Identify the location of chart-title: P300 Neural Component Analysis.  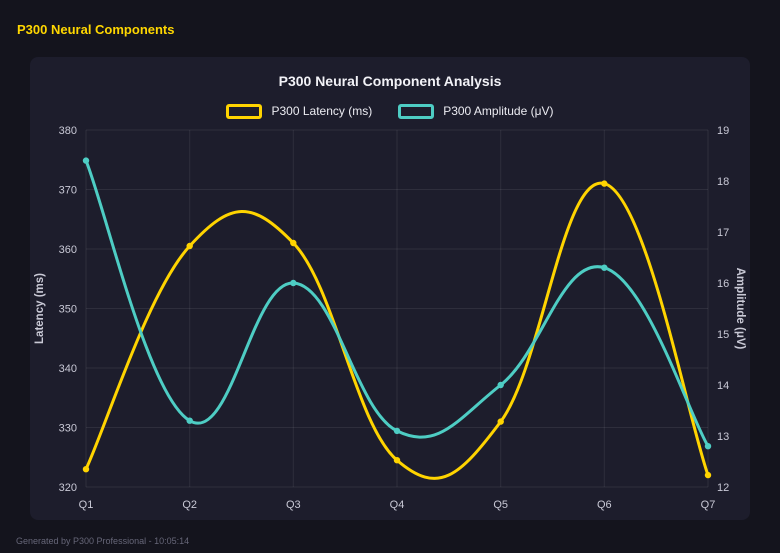
(390, 81).